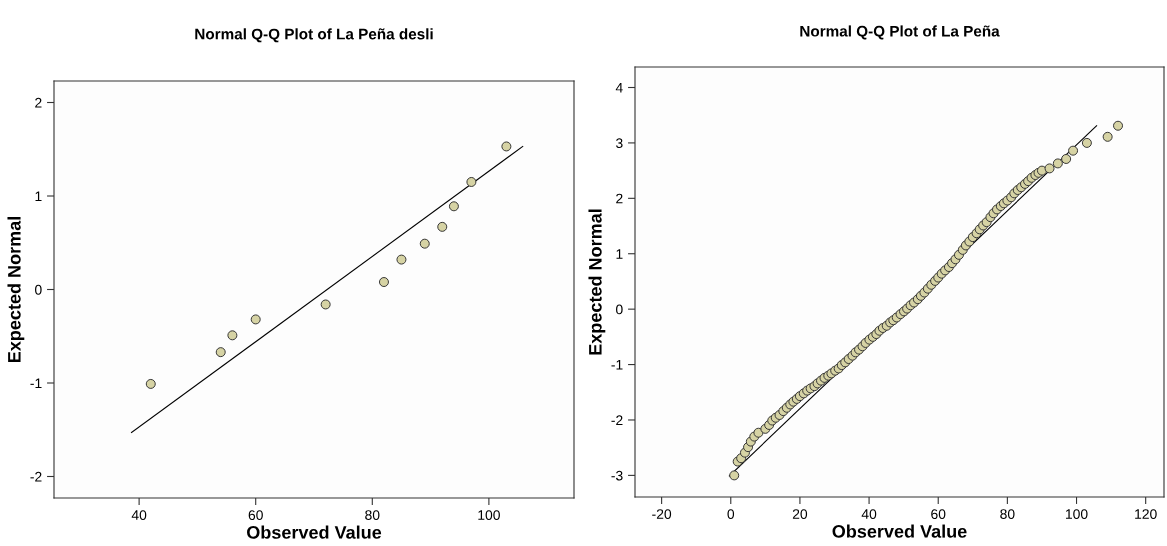 The height and width of the screenshot is (546, 1167). Describe the element at coordinates (900, 32) in the screenshot. I see `chart-title: Normal Q-Q Plot of La Peña` at that location.